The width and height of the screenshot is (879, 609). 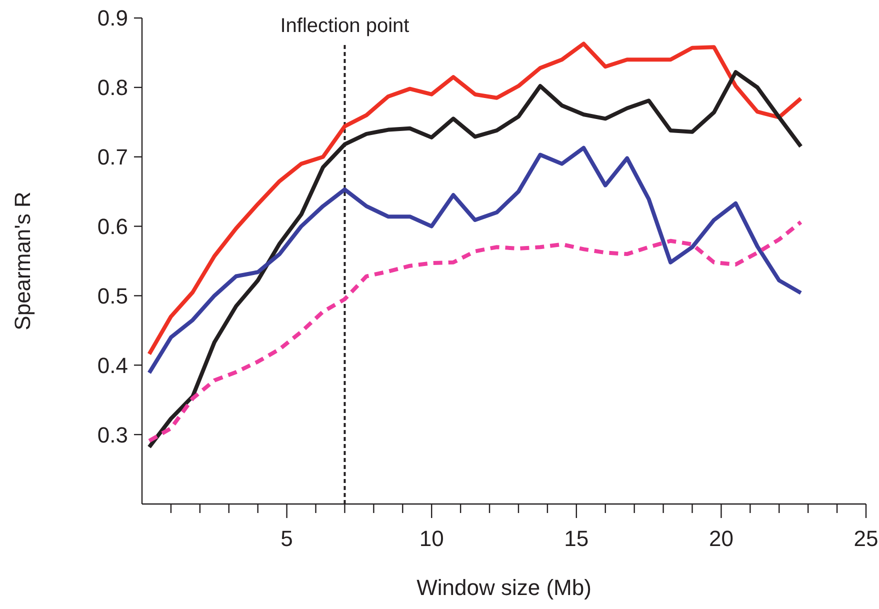 What do you see at coordinates (112, 226) in the screenshot?
I see `y-tick-label: 0.6` at bounding box center [112, 226].